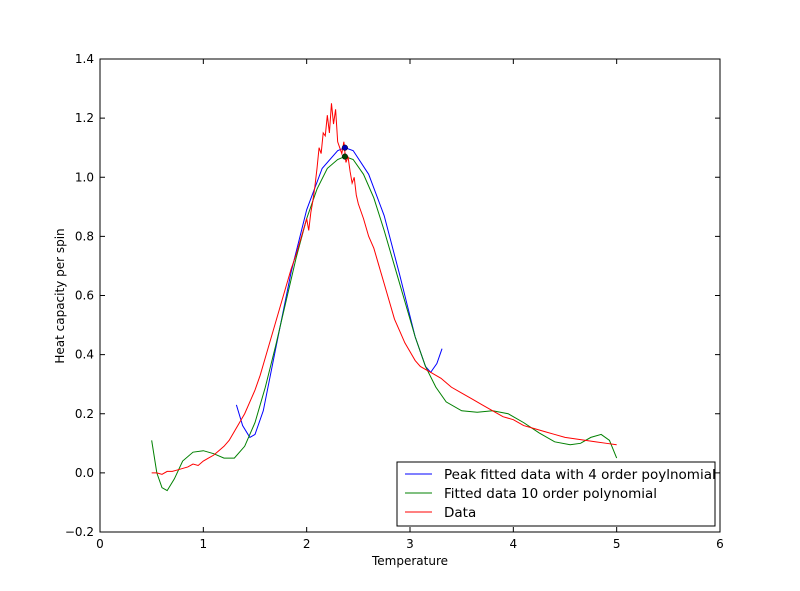  Describe the element at coordinates (84, 296) in the screenshot. I see `y-tick-label: 0.6` at that location.